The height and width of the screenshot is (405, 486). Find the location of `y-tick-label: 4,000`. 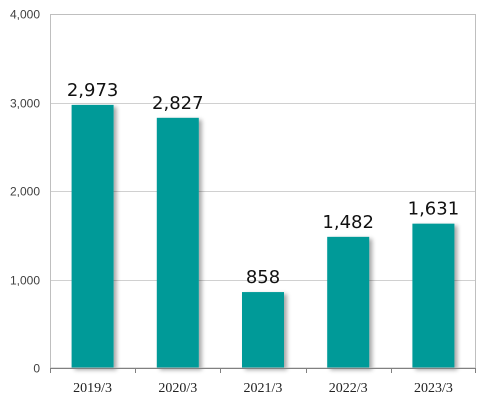

y-tick-label: 4,000 is located at coordinates (25, 15).